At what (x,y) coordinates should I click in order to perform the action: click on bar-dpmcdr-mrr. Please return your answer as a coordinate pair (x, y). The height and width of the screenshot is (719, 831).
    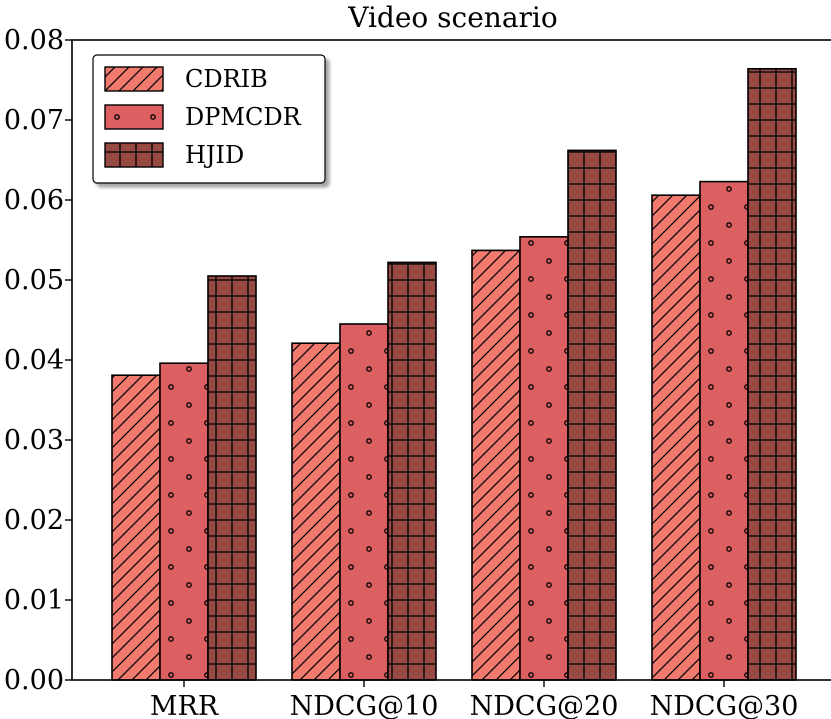
    Looking at the image, I should click on (184, 521).